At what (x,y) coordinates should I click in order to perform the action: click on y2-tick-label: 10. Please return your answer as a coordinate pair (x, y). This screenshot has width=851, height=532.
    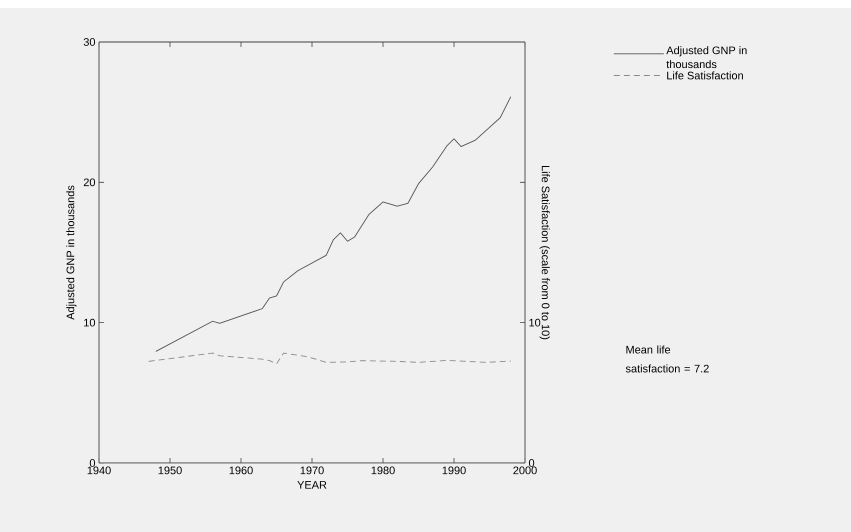
    Looking at the image, I should click on (534, 322).